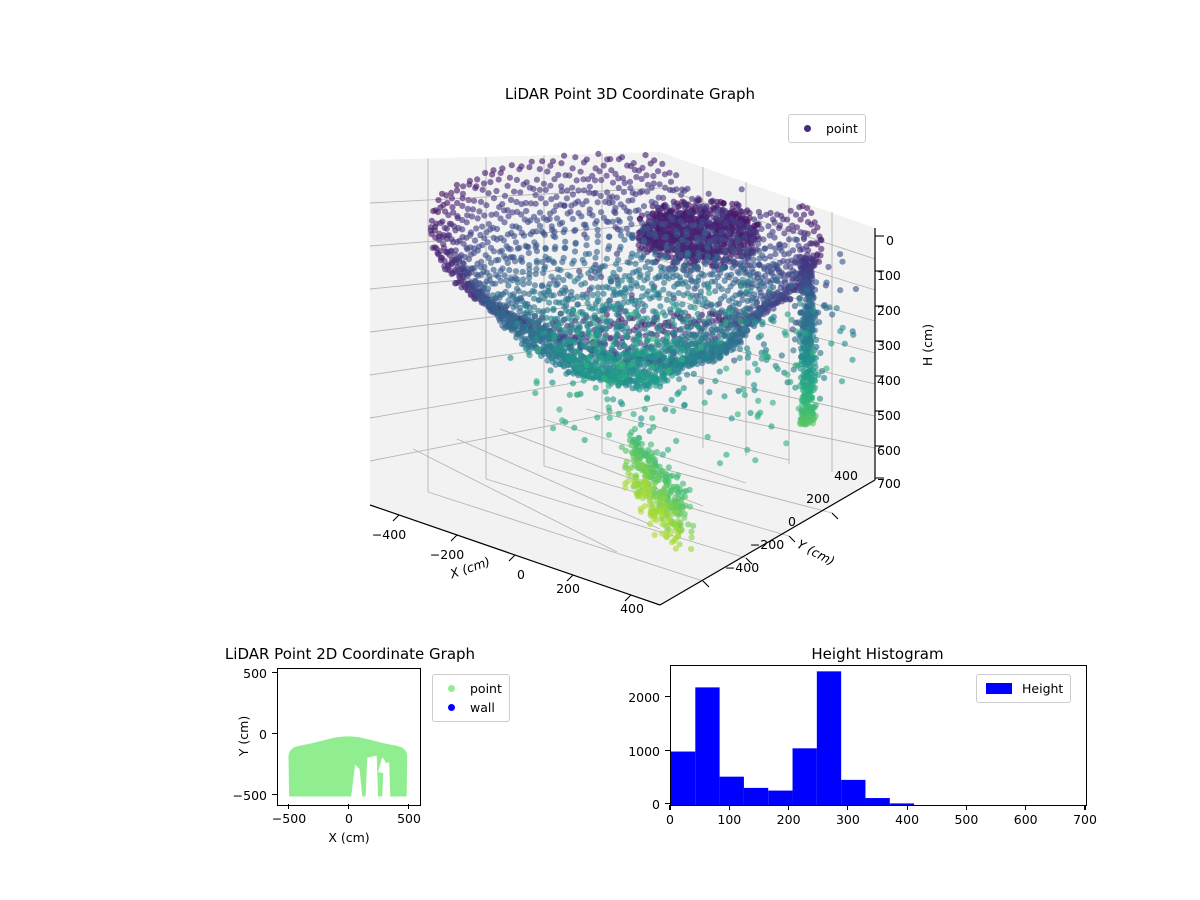  What do you see at coordinates (349, 806) in the screenshot?
I see `xtick-mark-2d-mid` at bounding box center [349, 806].